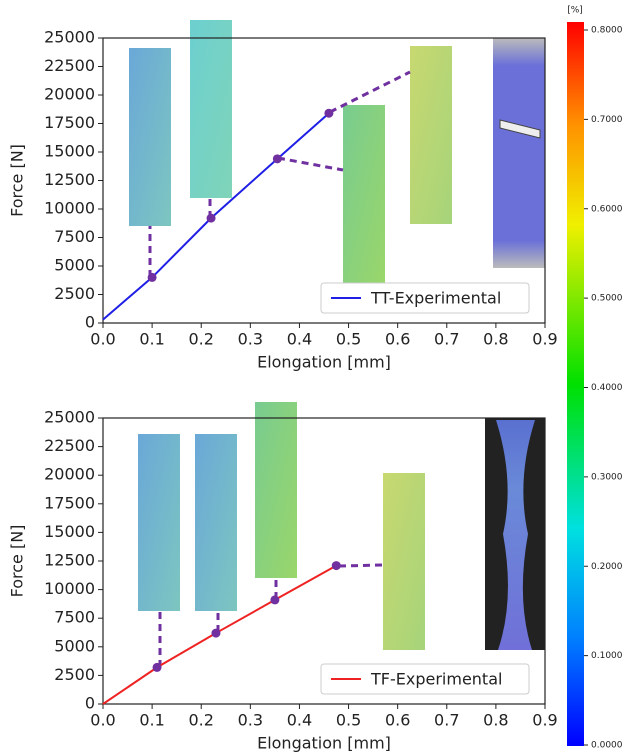 This screenshot has width=632, height=756. I want to click on legend-label: TT-Experimental, so click(435, 298).